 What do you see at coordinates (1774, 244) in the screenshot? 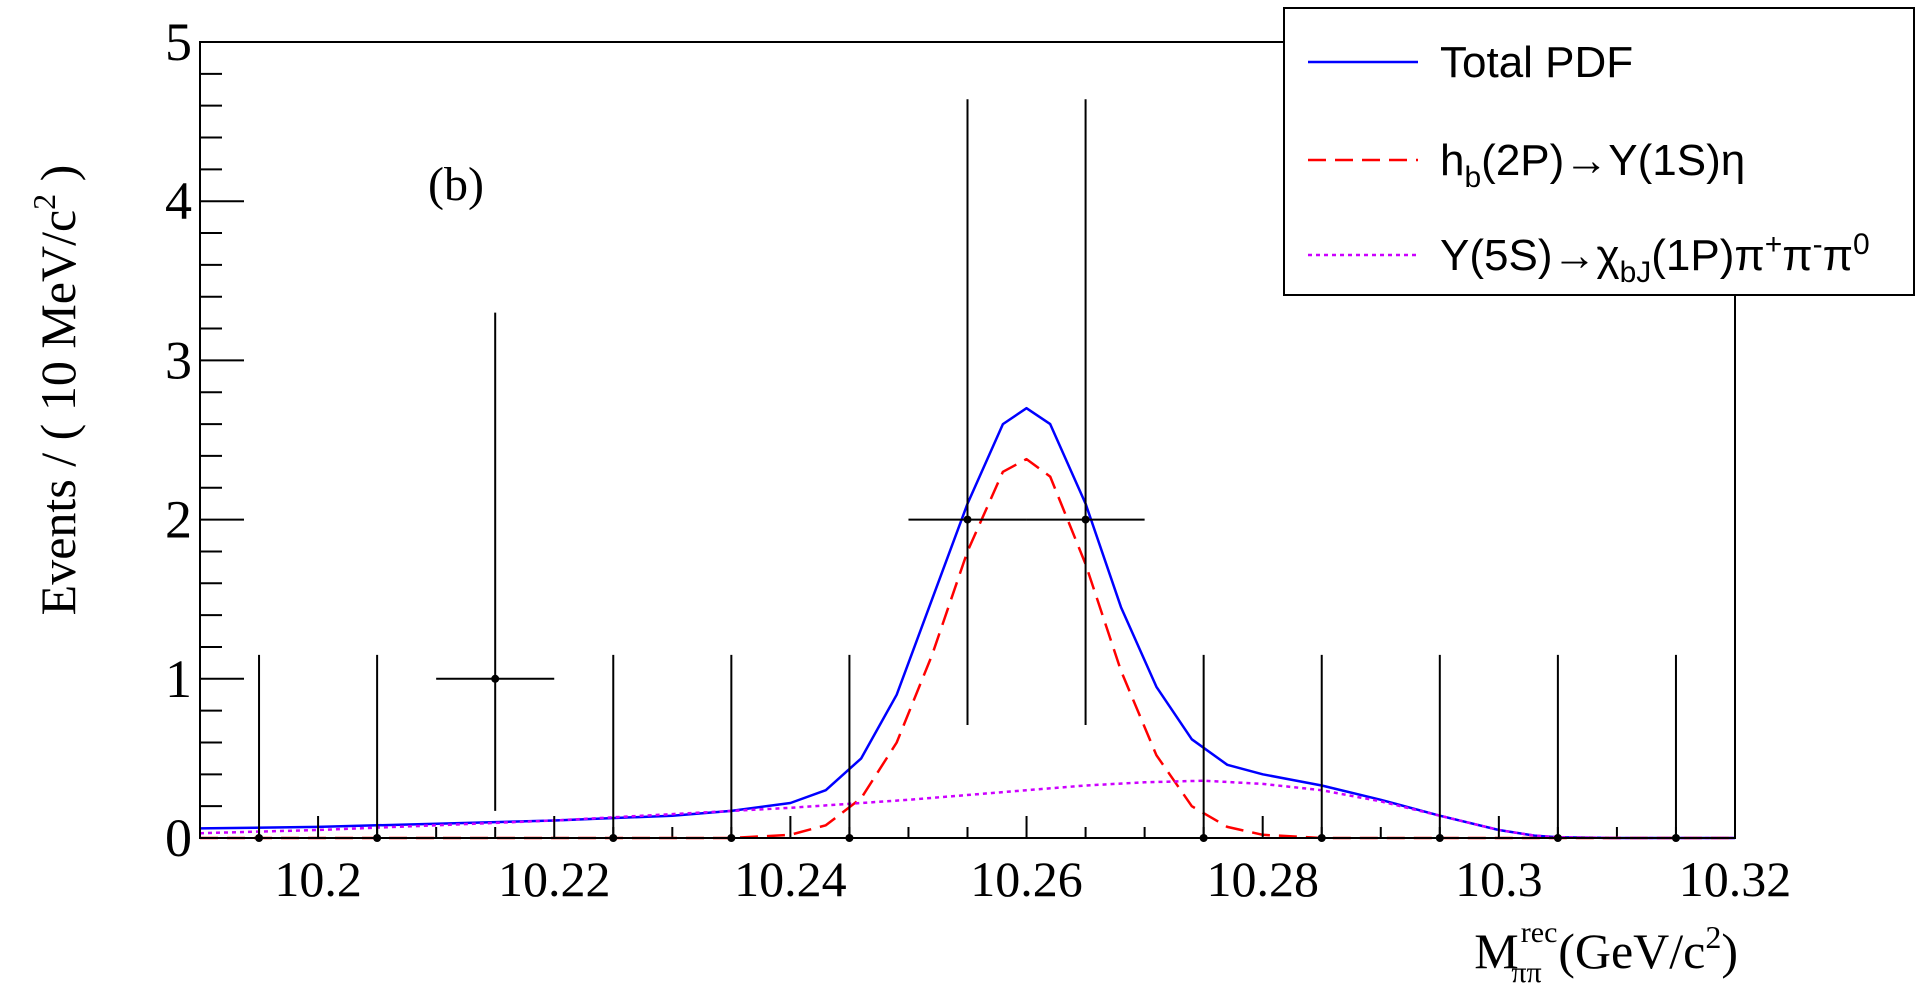
I see `legend-label-part: +` at bounding box center [1774, 244].